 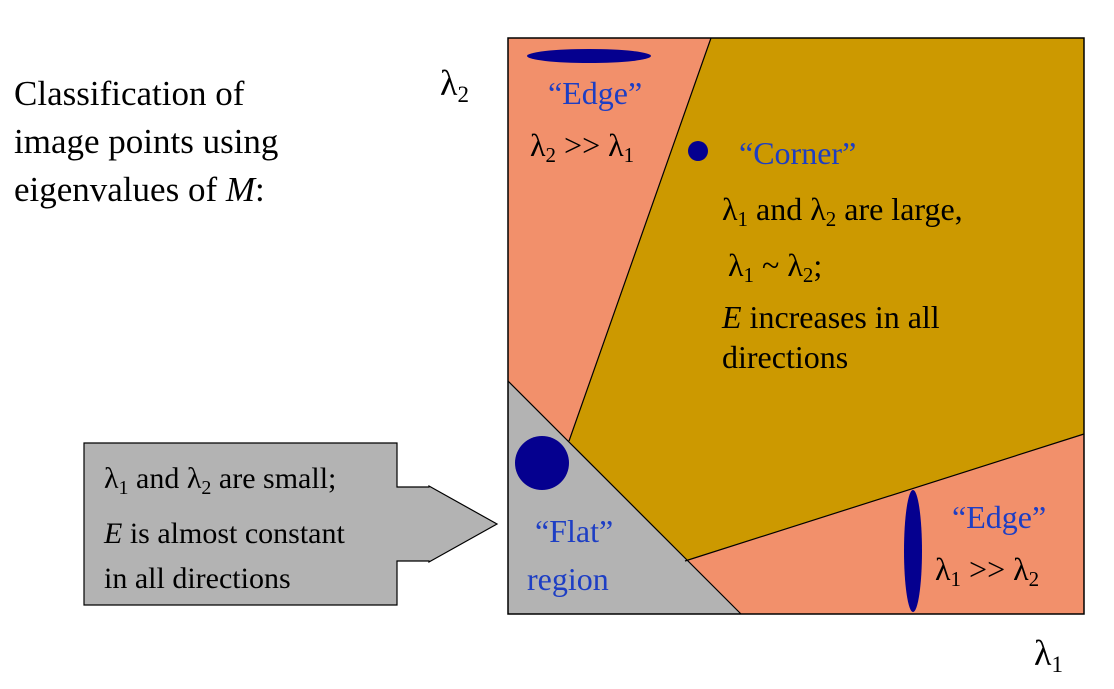 I want to click on y-axis-label: λ2, so click(x=454, y=85).